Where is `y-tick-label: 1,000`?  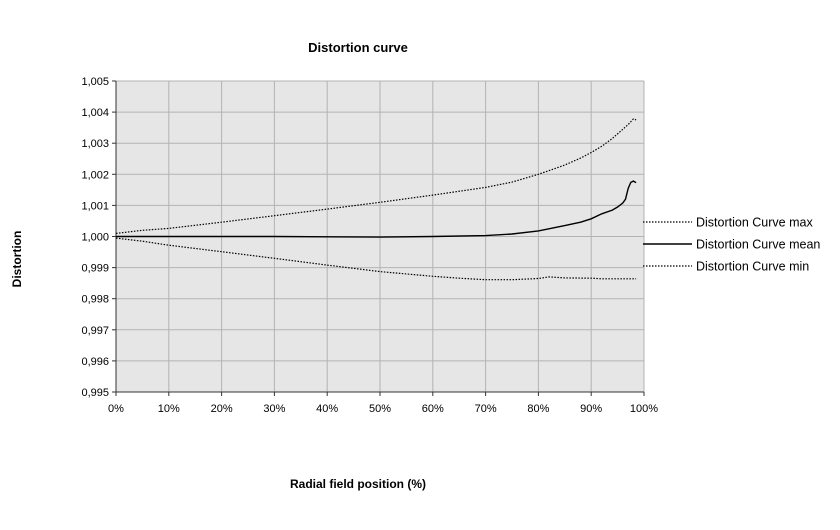 y-tick-label: 1,000 is located at coordinates (95, 238).